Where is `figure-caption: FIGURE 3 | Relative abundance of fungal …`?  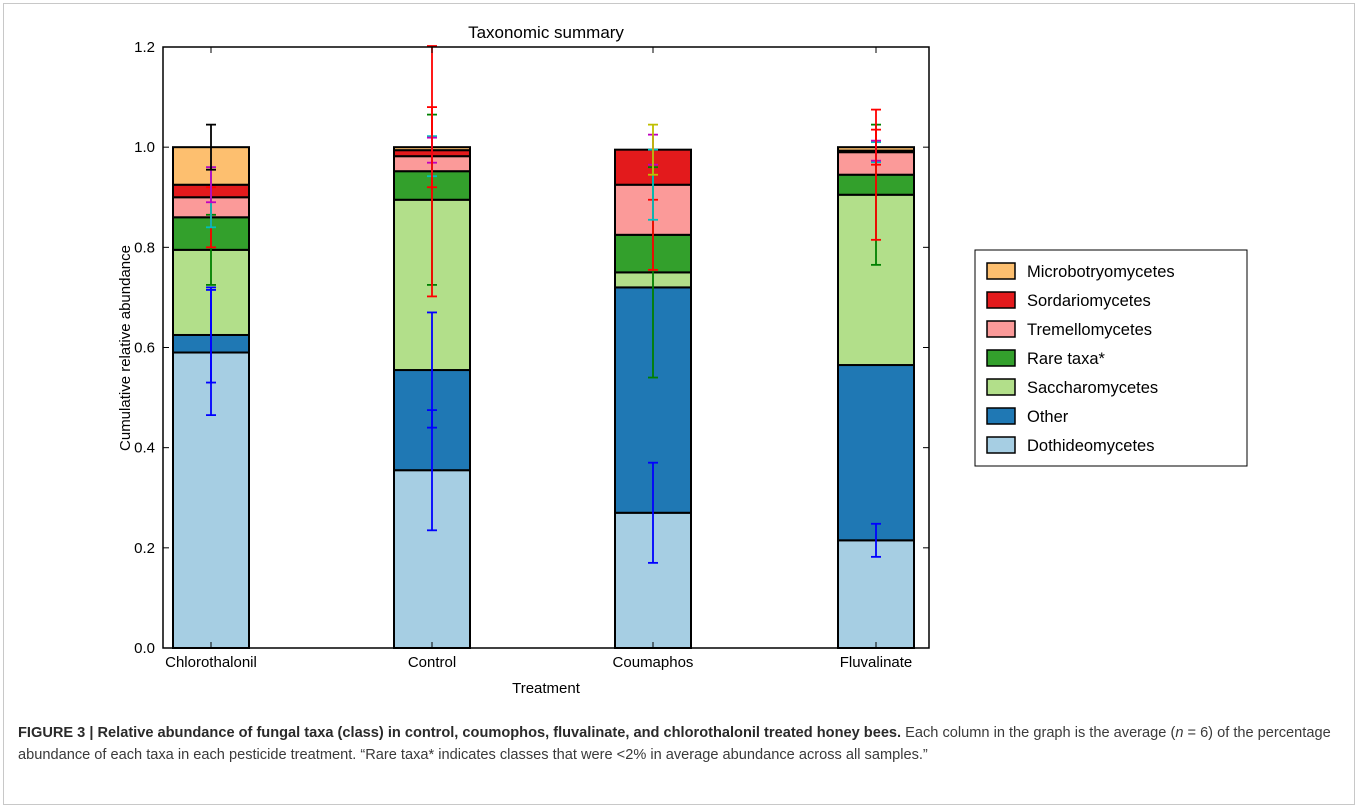
figure-caption: FIGURE 3 | Relative abundance of fungal … is located at coordinates (678, 744).